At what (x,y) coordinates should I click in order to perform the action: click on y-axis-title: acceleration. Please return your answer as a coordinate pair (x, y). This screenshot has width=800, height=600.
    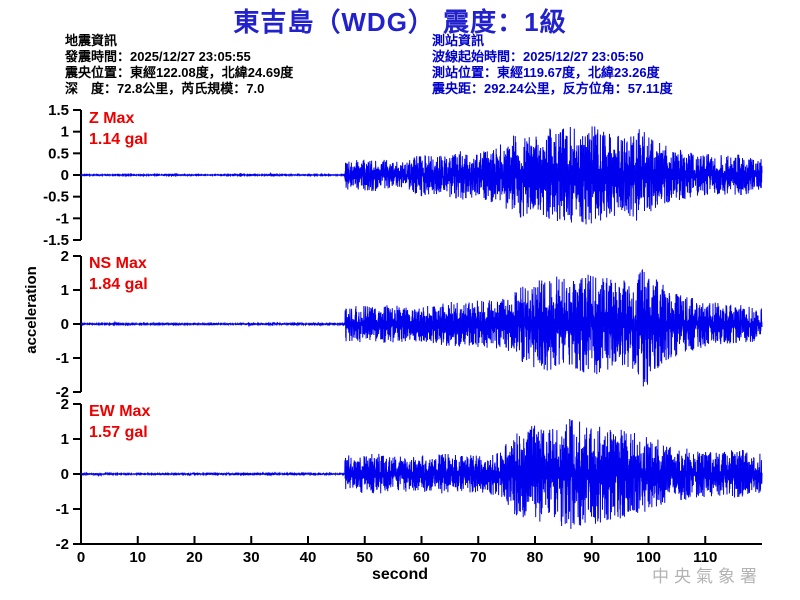
    Looking at the image, I should click on (31, 310).